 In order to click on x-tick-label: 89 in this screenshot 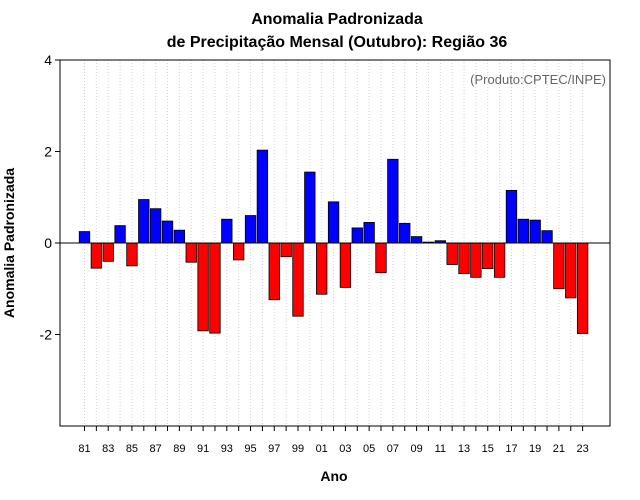, I will do `click(179, 449)`.